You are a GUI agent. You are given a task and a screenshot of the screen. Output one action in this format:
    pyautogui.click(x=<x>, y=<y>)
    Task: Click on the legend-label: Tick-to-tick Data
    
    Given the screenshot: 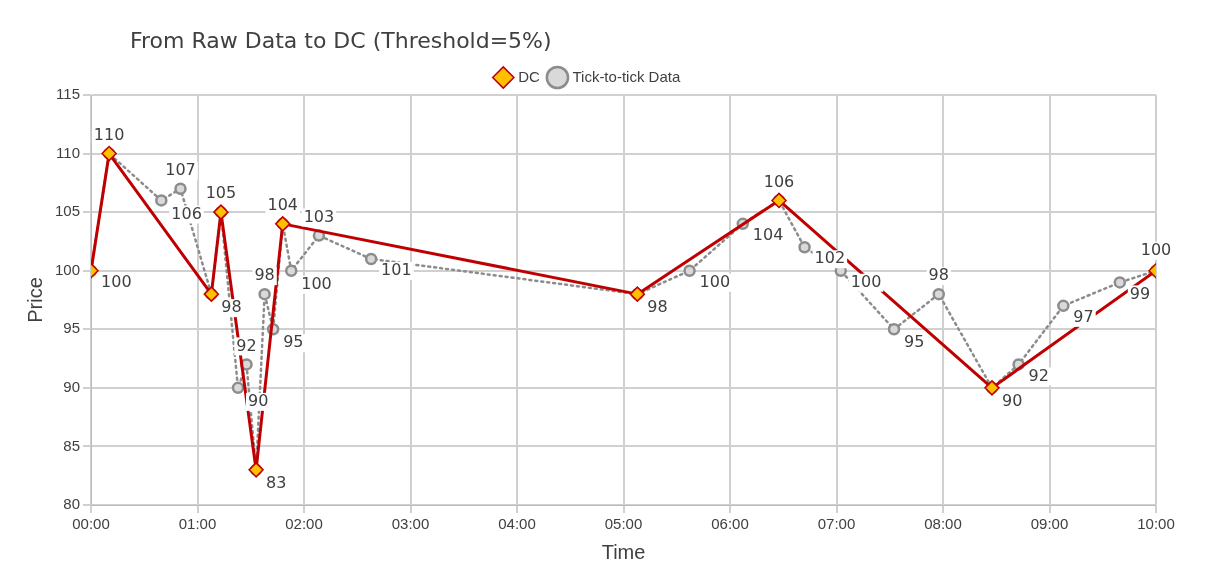 What is the action you would take?
    pyautogui.click(x=626, y=76)
    